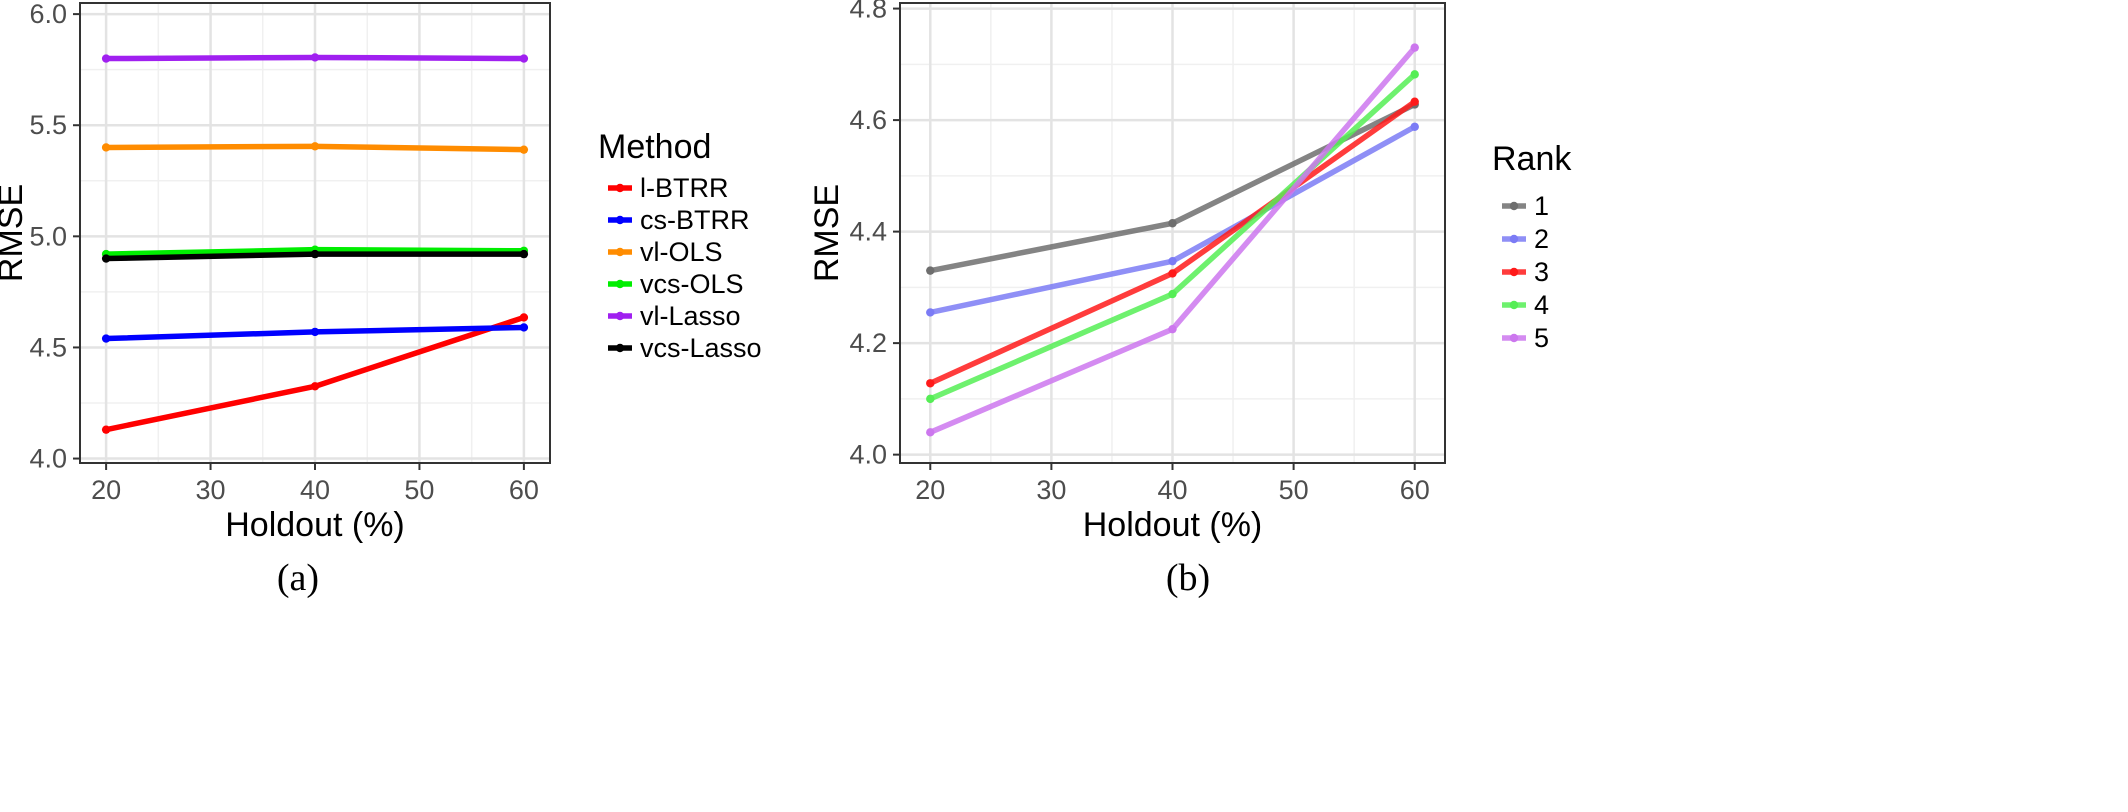 The width and height of the screenshot is (2128, 812). What do you see at coordinates (1541, 305) in the screenshot?
I see `legend-label: 4` at bounding box center [1541, 305].